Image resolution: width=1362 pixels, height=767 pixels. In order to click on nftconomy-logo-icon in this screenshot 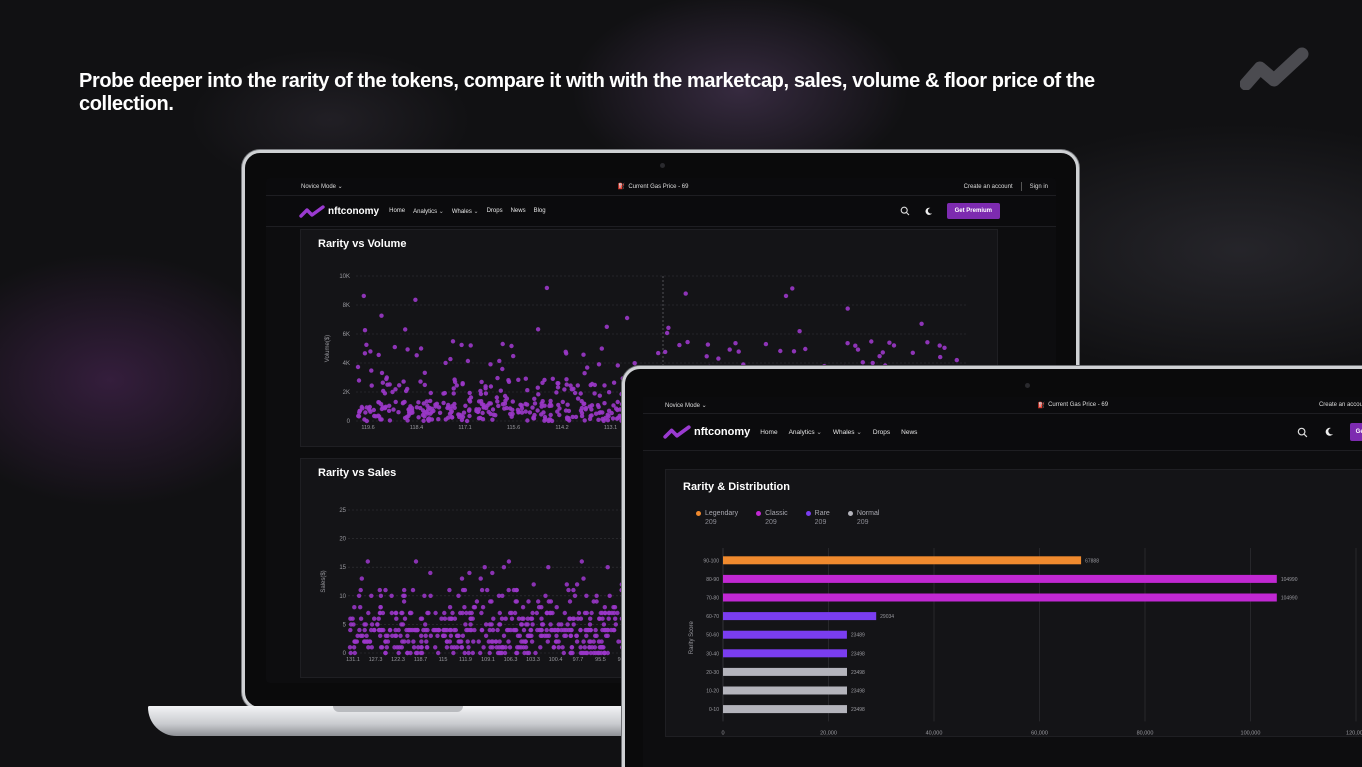, I will do `click(312, 211)`.